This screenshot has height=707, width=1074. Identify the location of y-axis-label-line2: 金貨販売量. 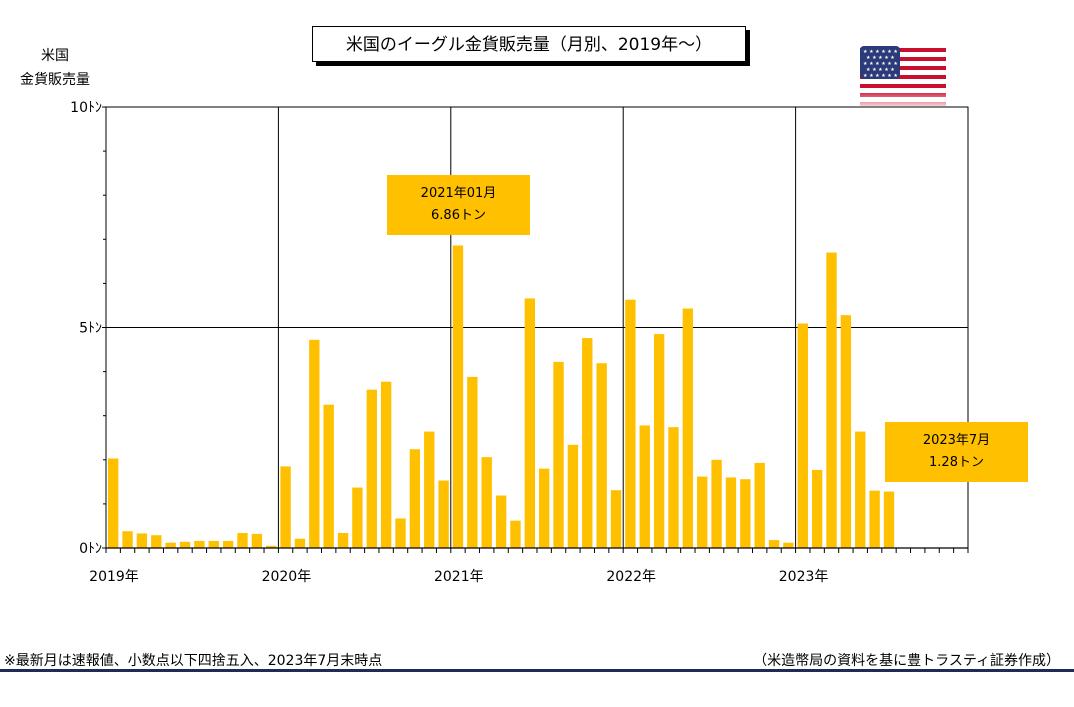
(55, 80).